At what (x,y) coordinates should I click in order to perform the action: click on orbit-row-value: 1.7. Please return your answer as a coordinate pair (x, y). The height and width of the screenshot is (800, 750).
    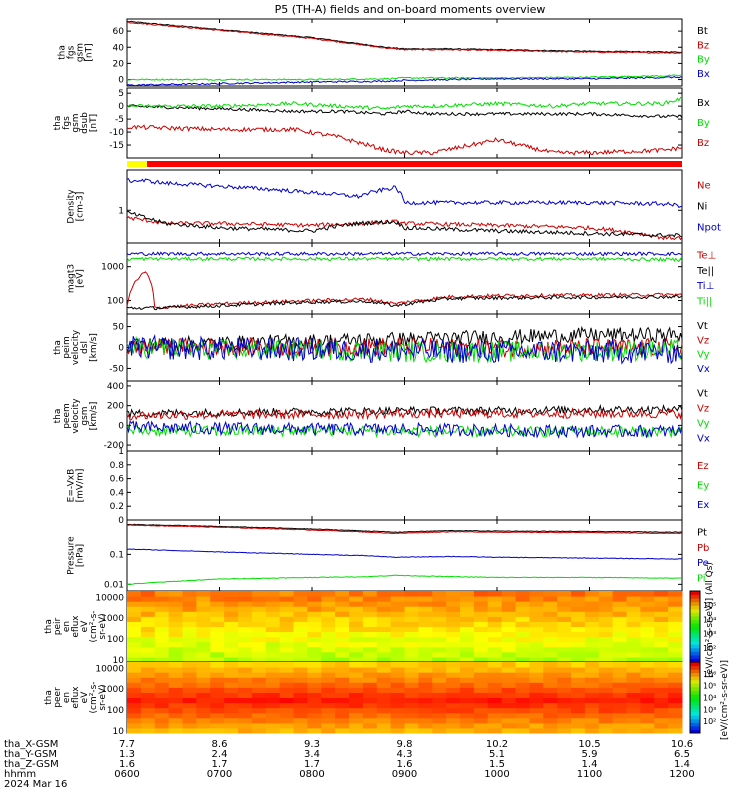
    Looking at the image, I should click on (312, 764).